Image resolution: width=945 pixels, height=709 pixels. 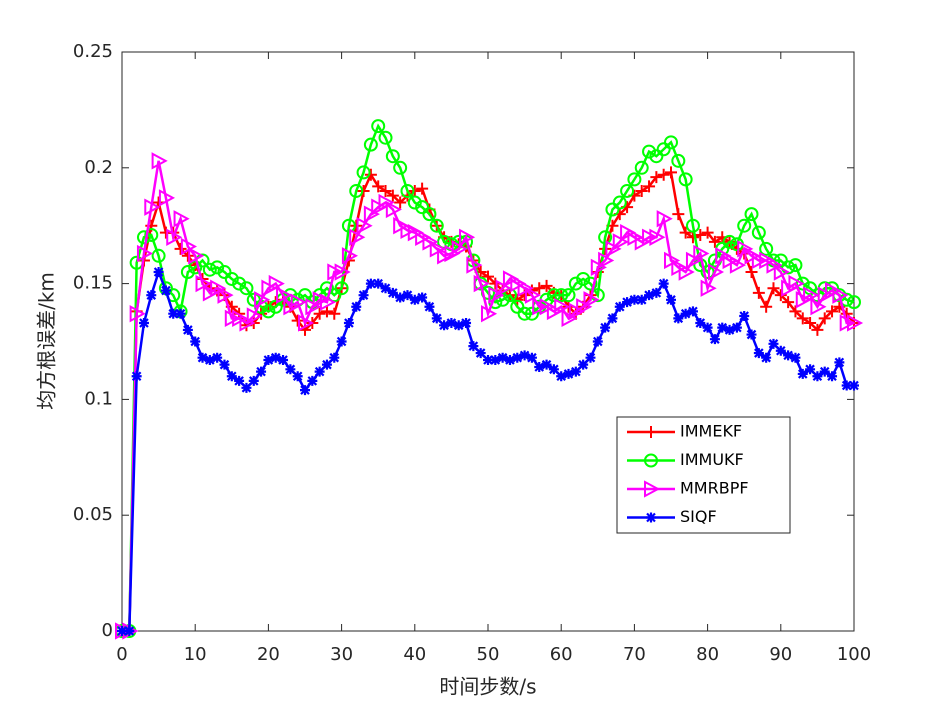 I want to click on legend-label: IMMEKF, so click(x=711, y=431).